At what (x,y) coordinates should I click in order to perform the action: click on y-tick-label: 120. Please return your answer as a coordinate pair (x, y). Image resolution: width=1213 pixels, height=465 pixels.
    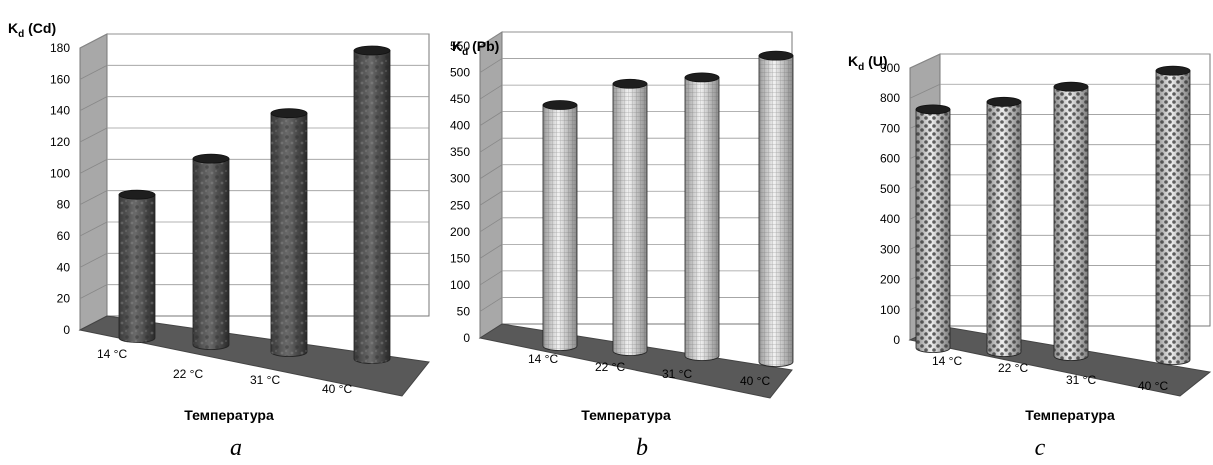
    Looking at the image, I should click on (60, 142).